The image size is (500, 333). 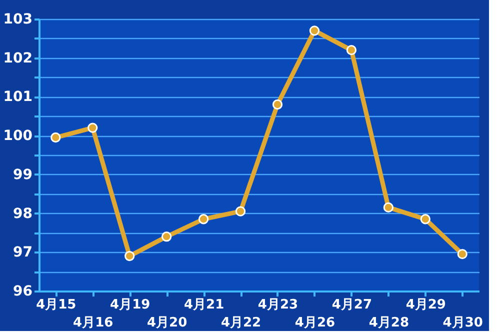 What do you see at coordinates (17, 97) in the screenshot?
I see `y-tick-label: 101` at bounding box center [17, 97].